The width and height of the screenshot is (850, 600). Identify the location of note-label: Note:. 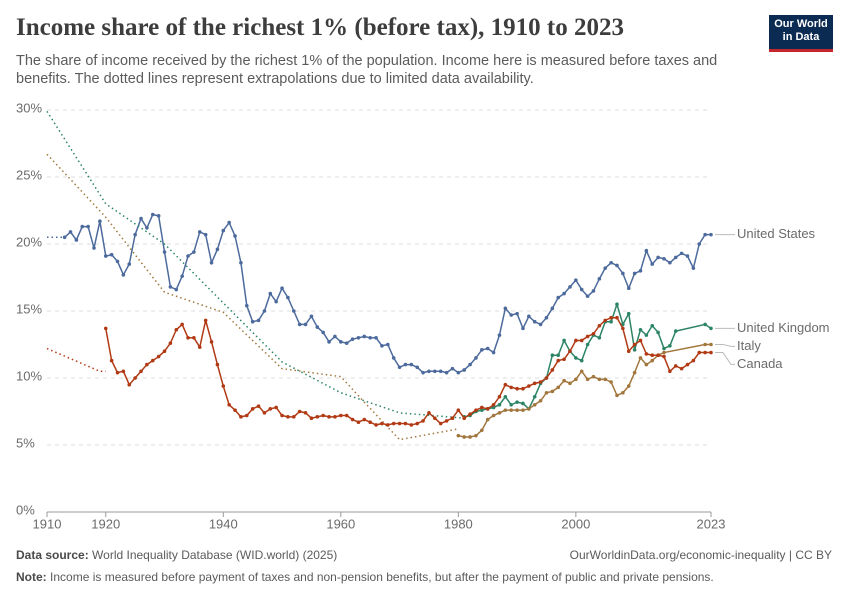
(31, 577).